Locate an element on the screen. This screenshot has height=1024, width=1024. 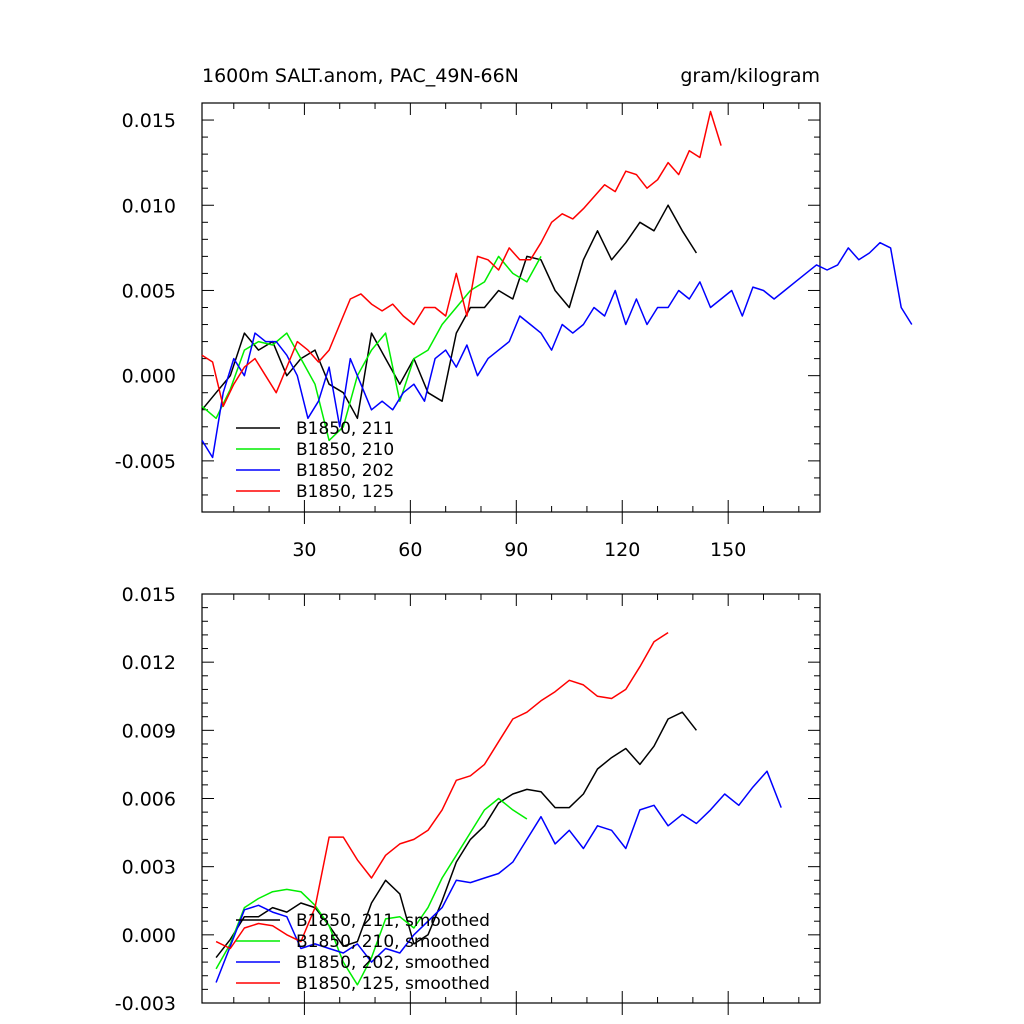
x-tick-label: 150 is located at coordinates (728, 550).